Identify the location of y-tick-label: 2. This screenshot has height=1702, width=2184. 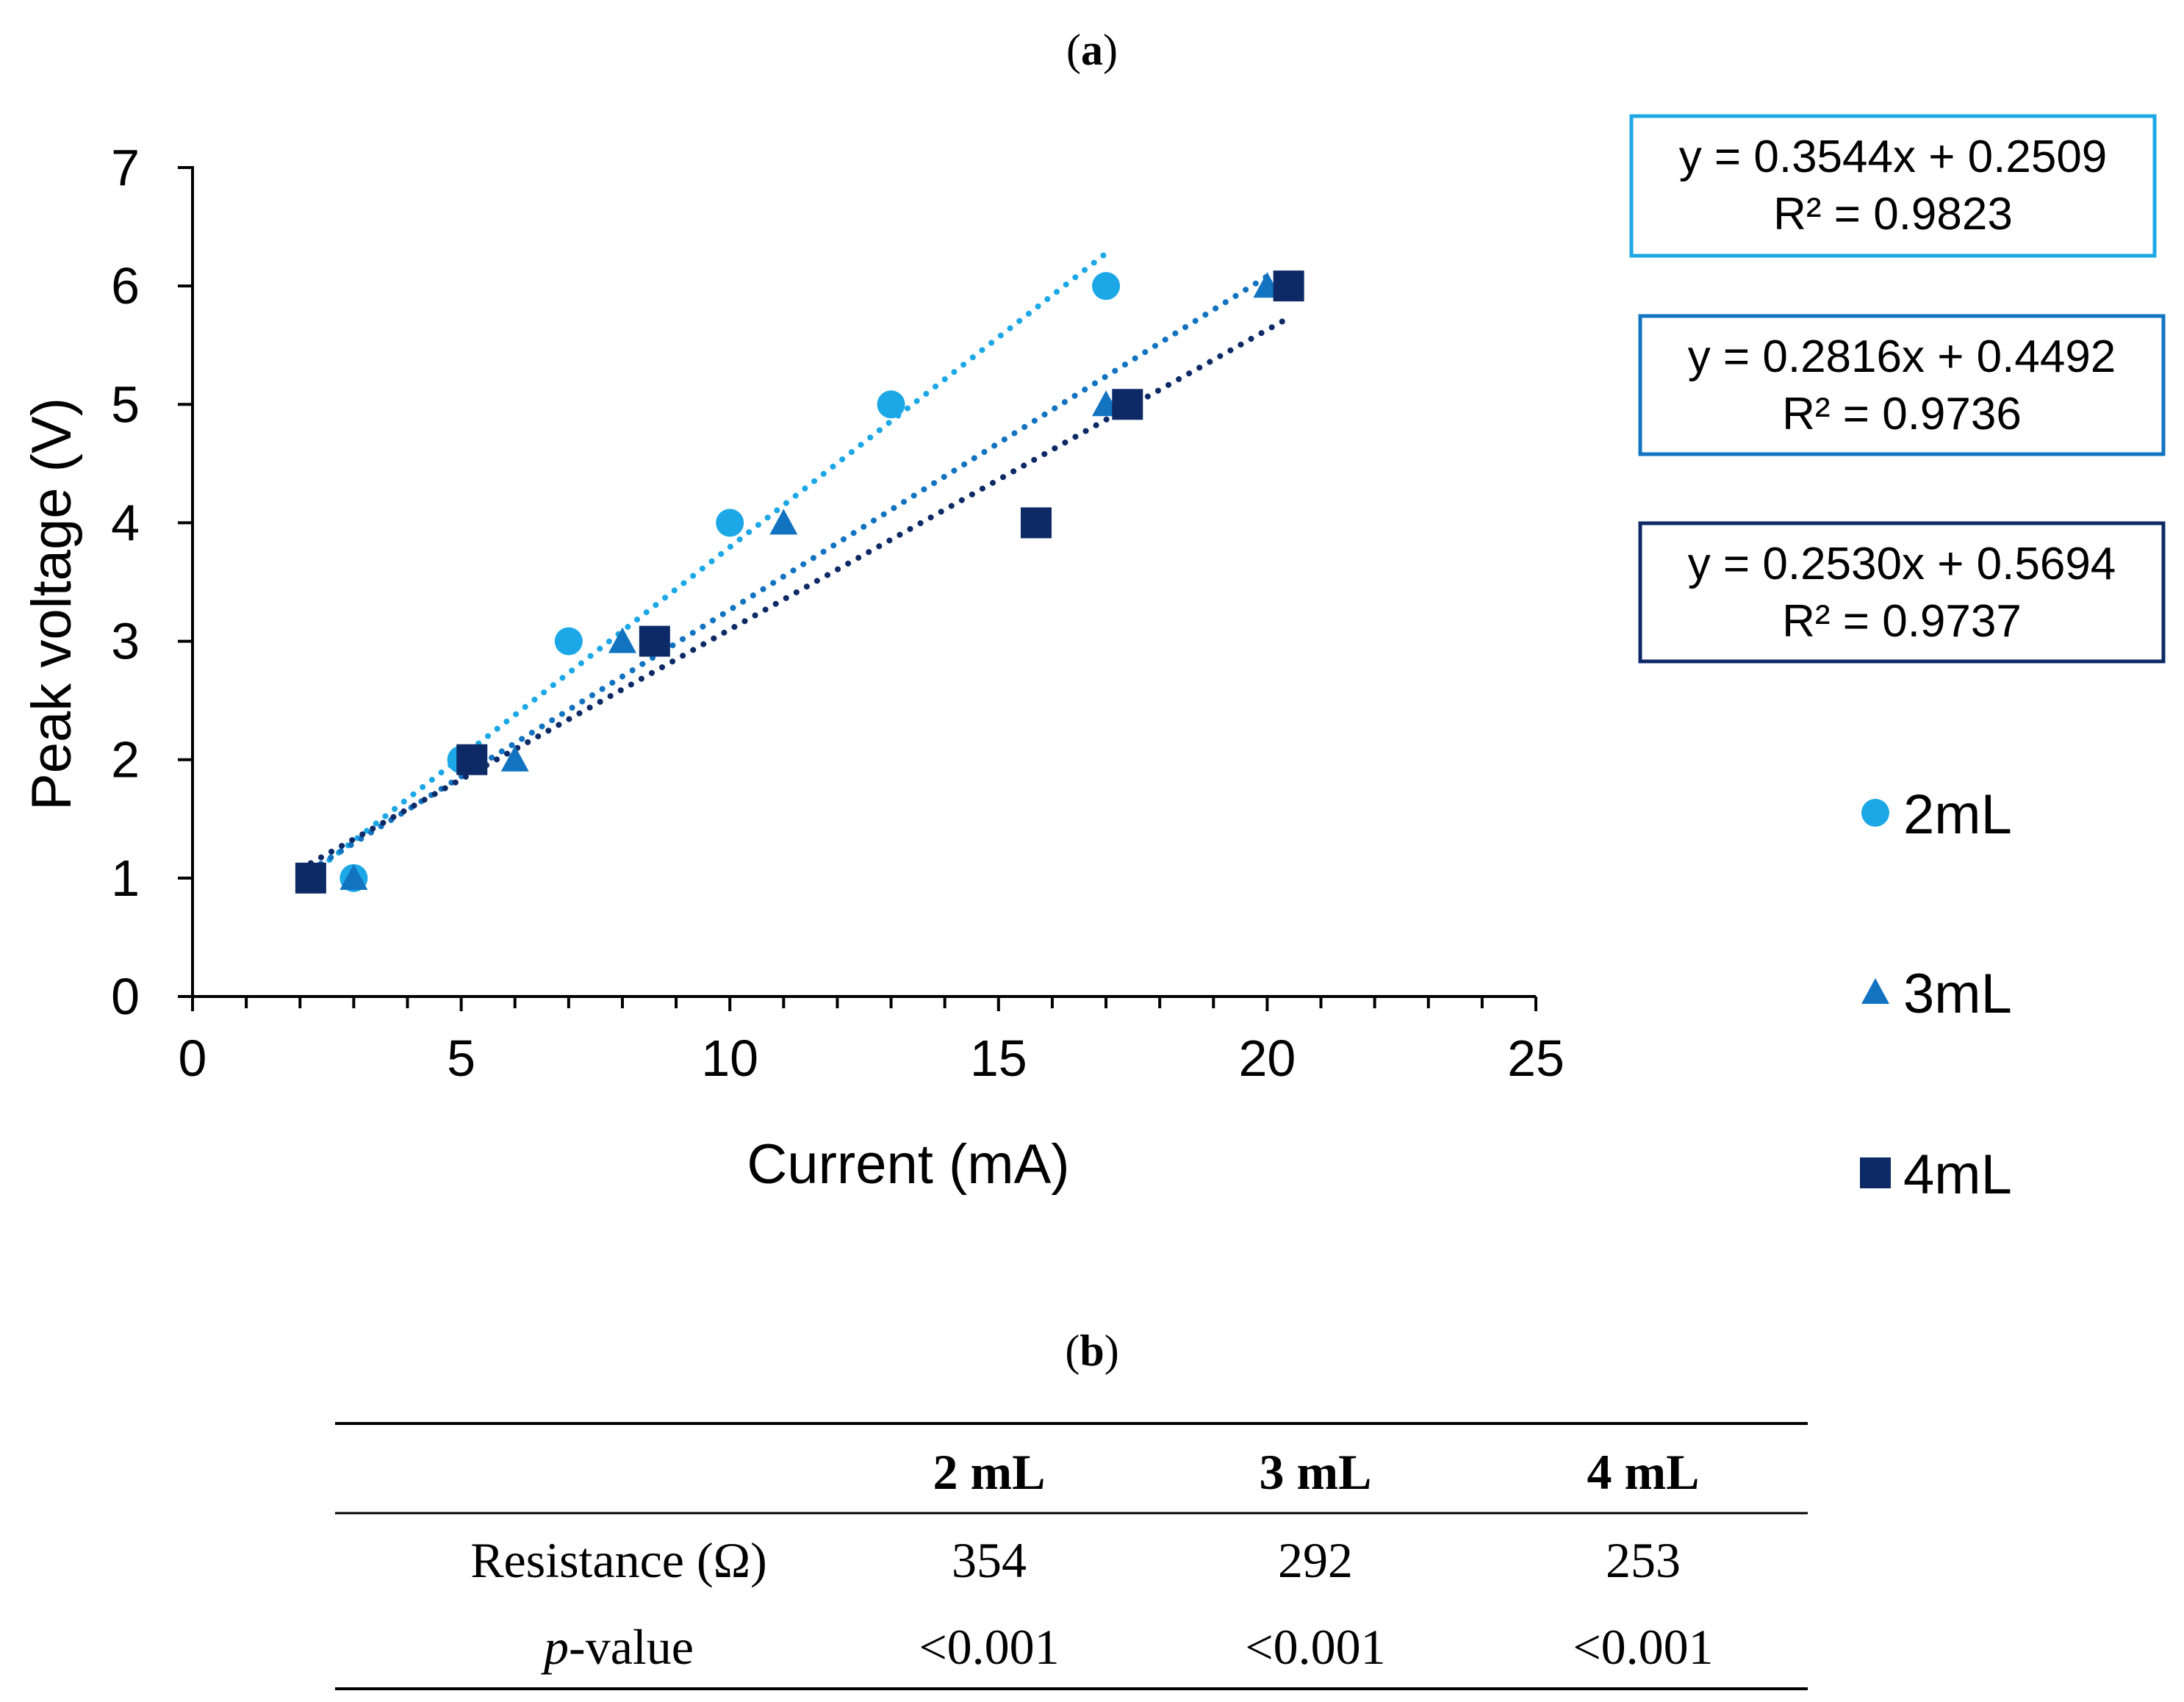
(125, 760).